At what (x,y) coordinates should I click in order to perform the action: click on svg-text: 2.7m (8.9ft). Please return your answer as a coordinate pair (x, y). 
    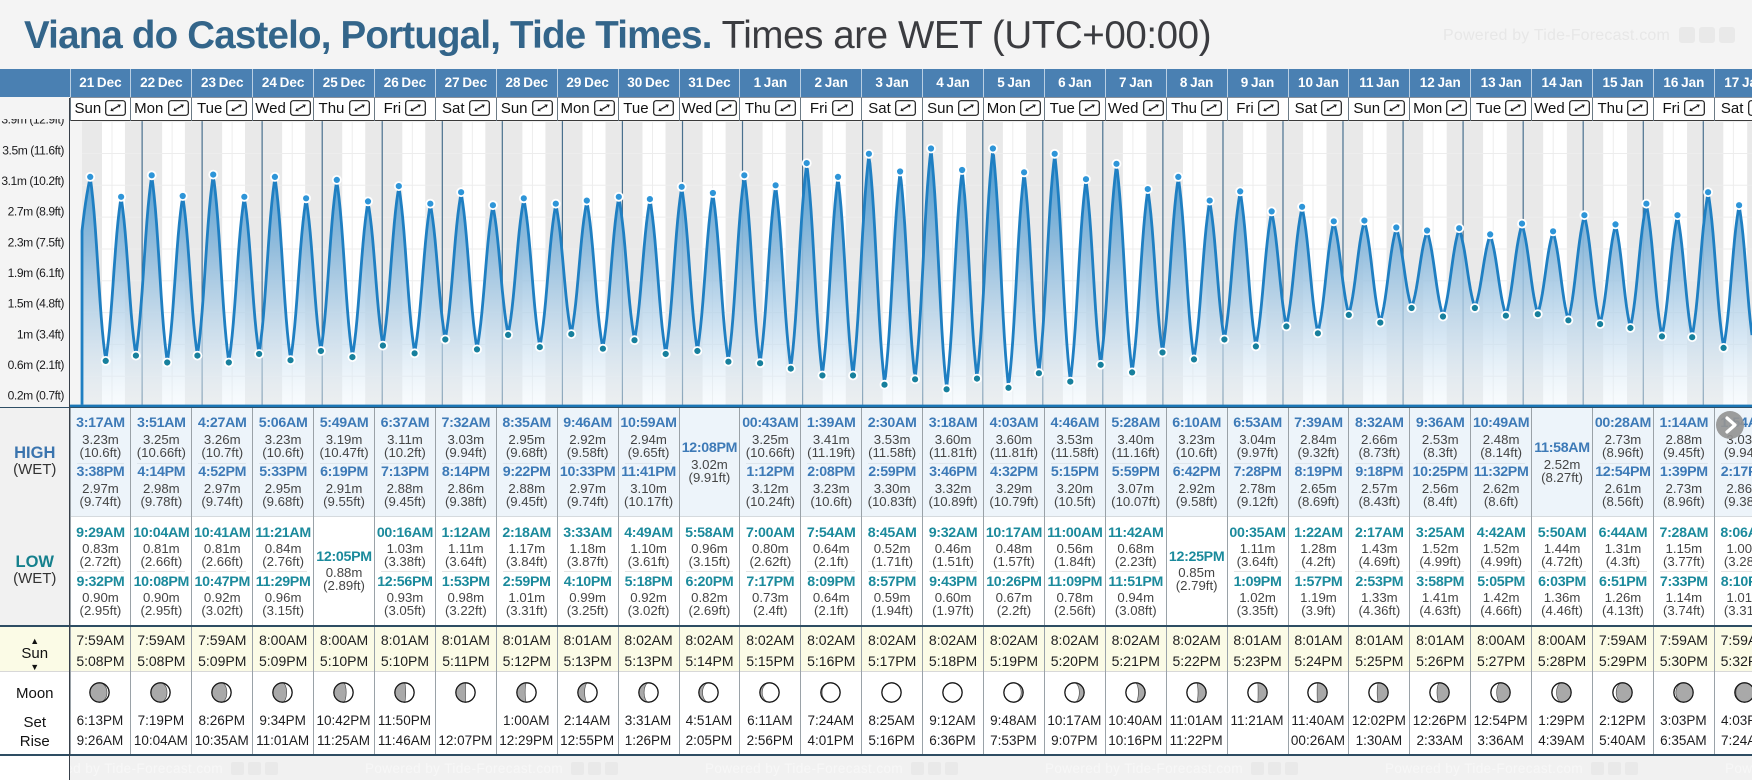
    Looking at the image, I should click on (36, 211).